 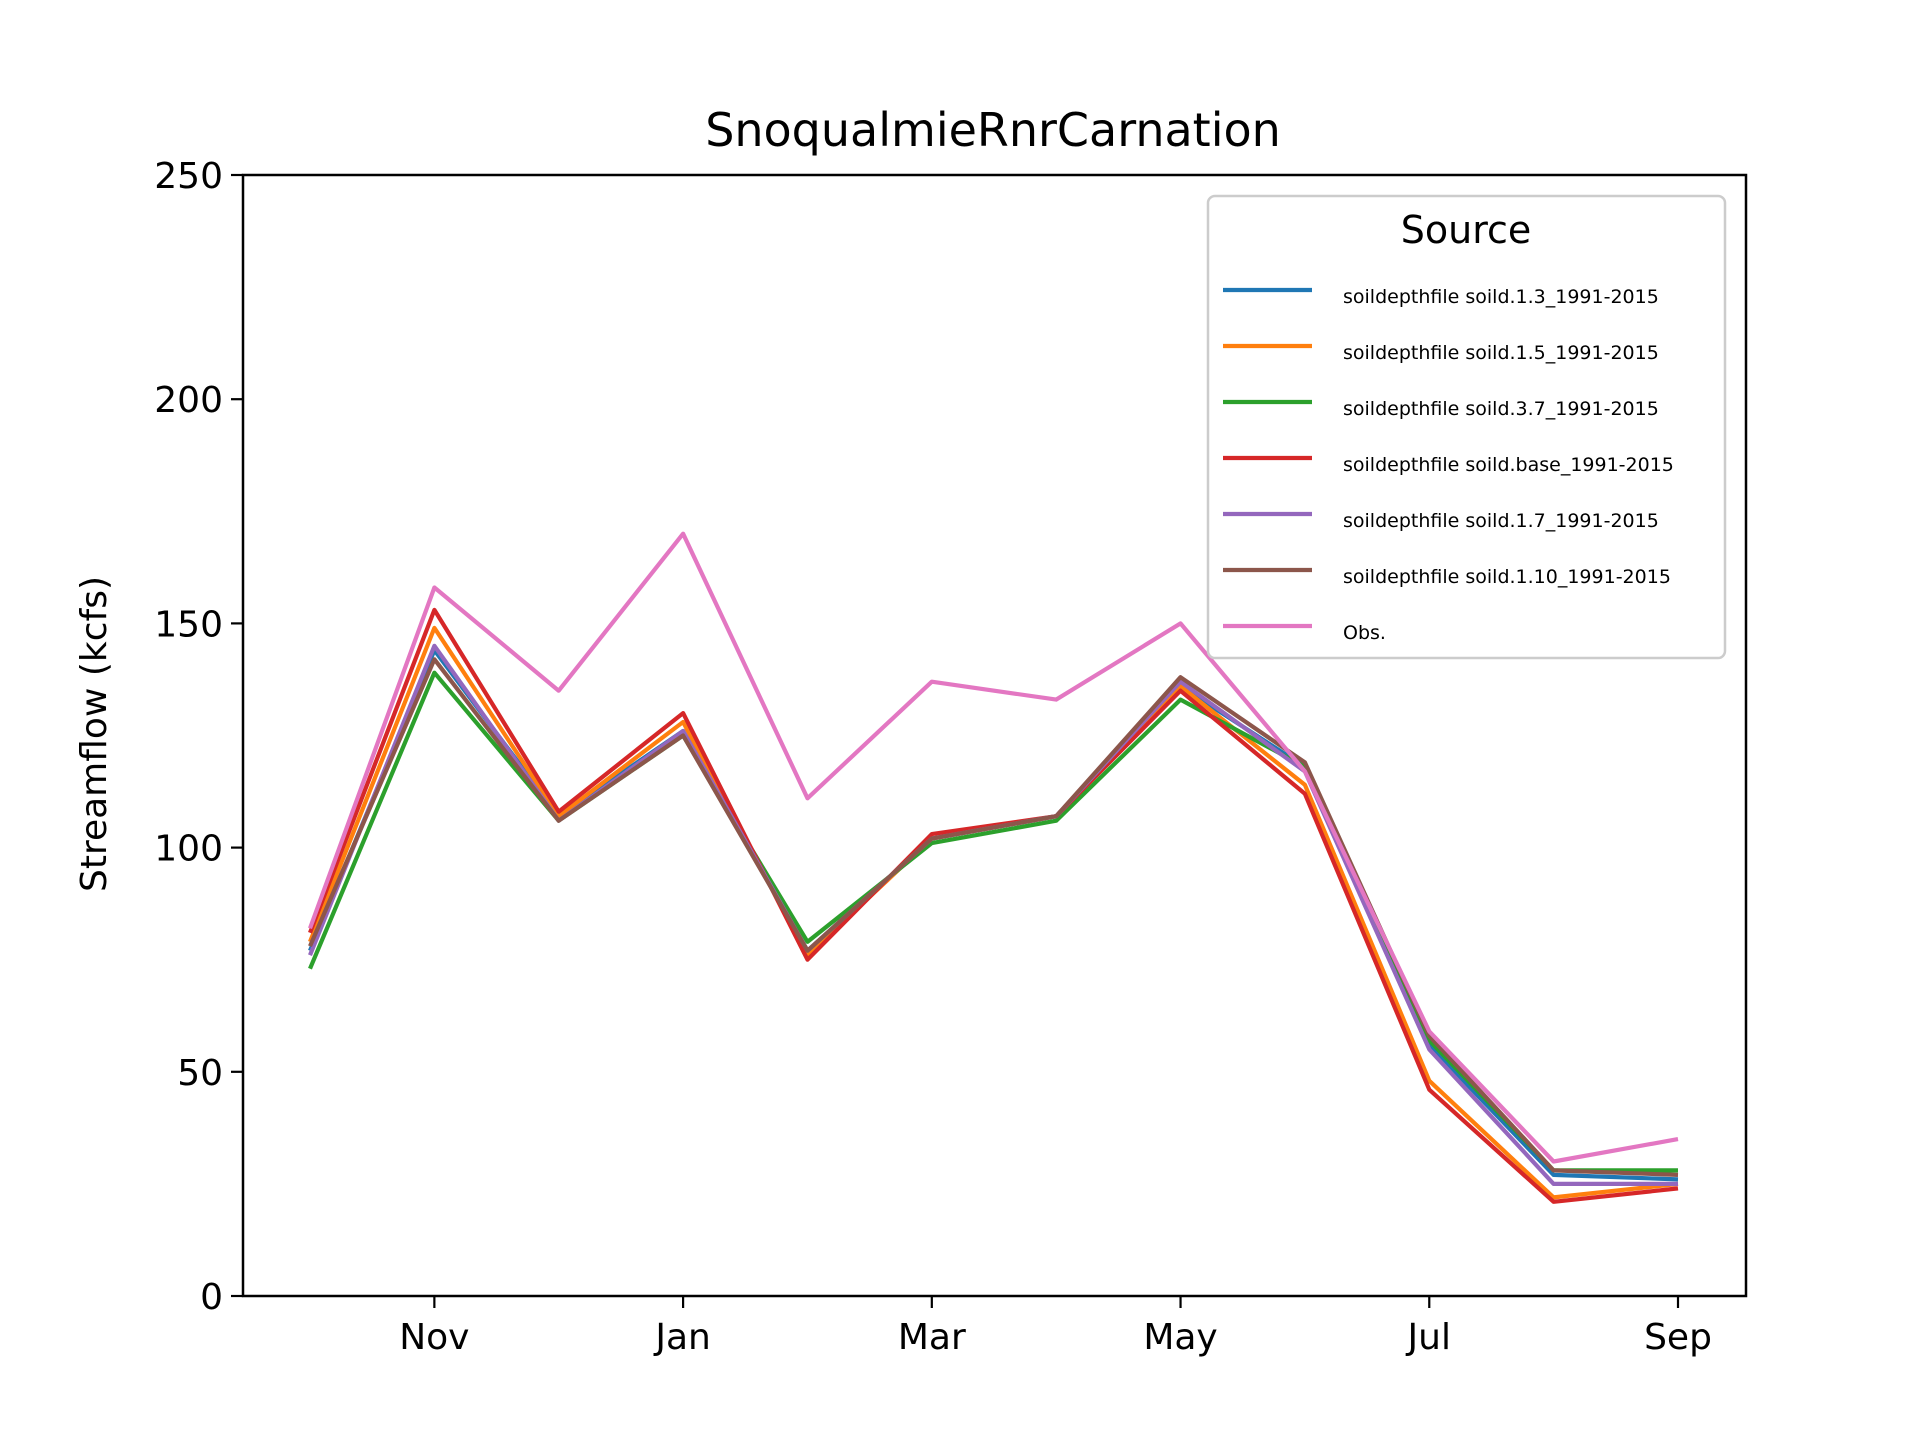 What do you see at coordinates (1501, 409) in the screenshot?
I see `legend-entry-label: soildepthfile soild.3.7_1991-2015` at bounding box center [1501, 409].